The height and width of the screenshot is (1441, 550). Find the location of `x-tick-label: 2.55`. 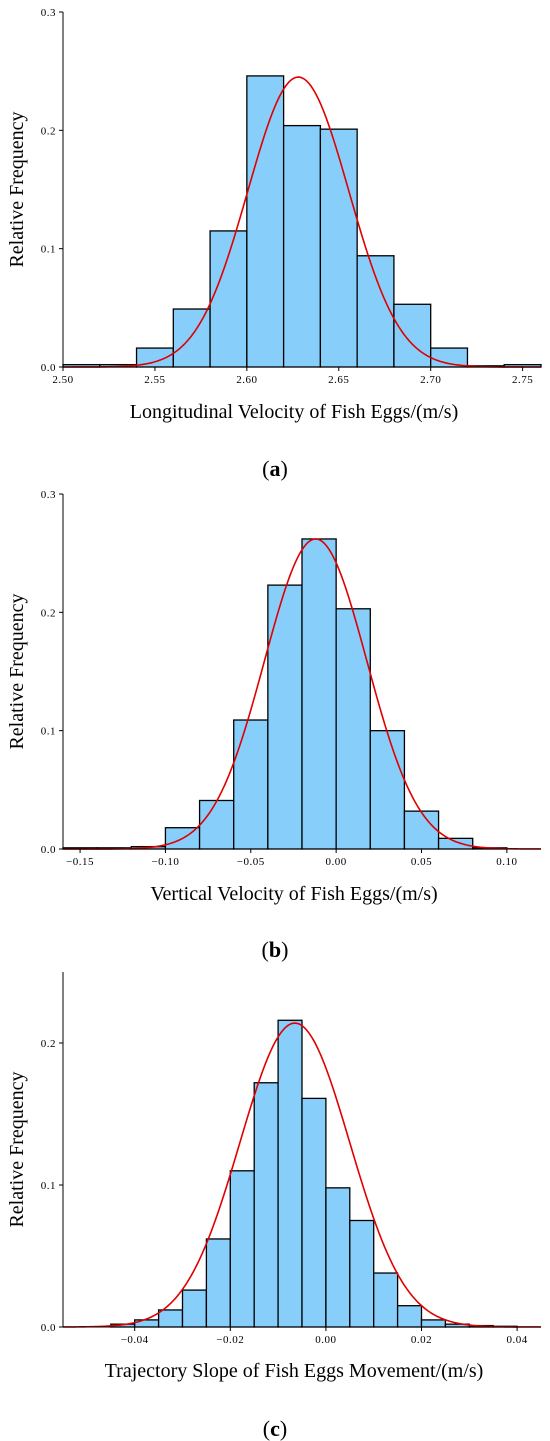

x-tick-label: 2.55 is located at coordinates (154, 380).